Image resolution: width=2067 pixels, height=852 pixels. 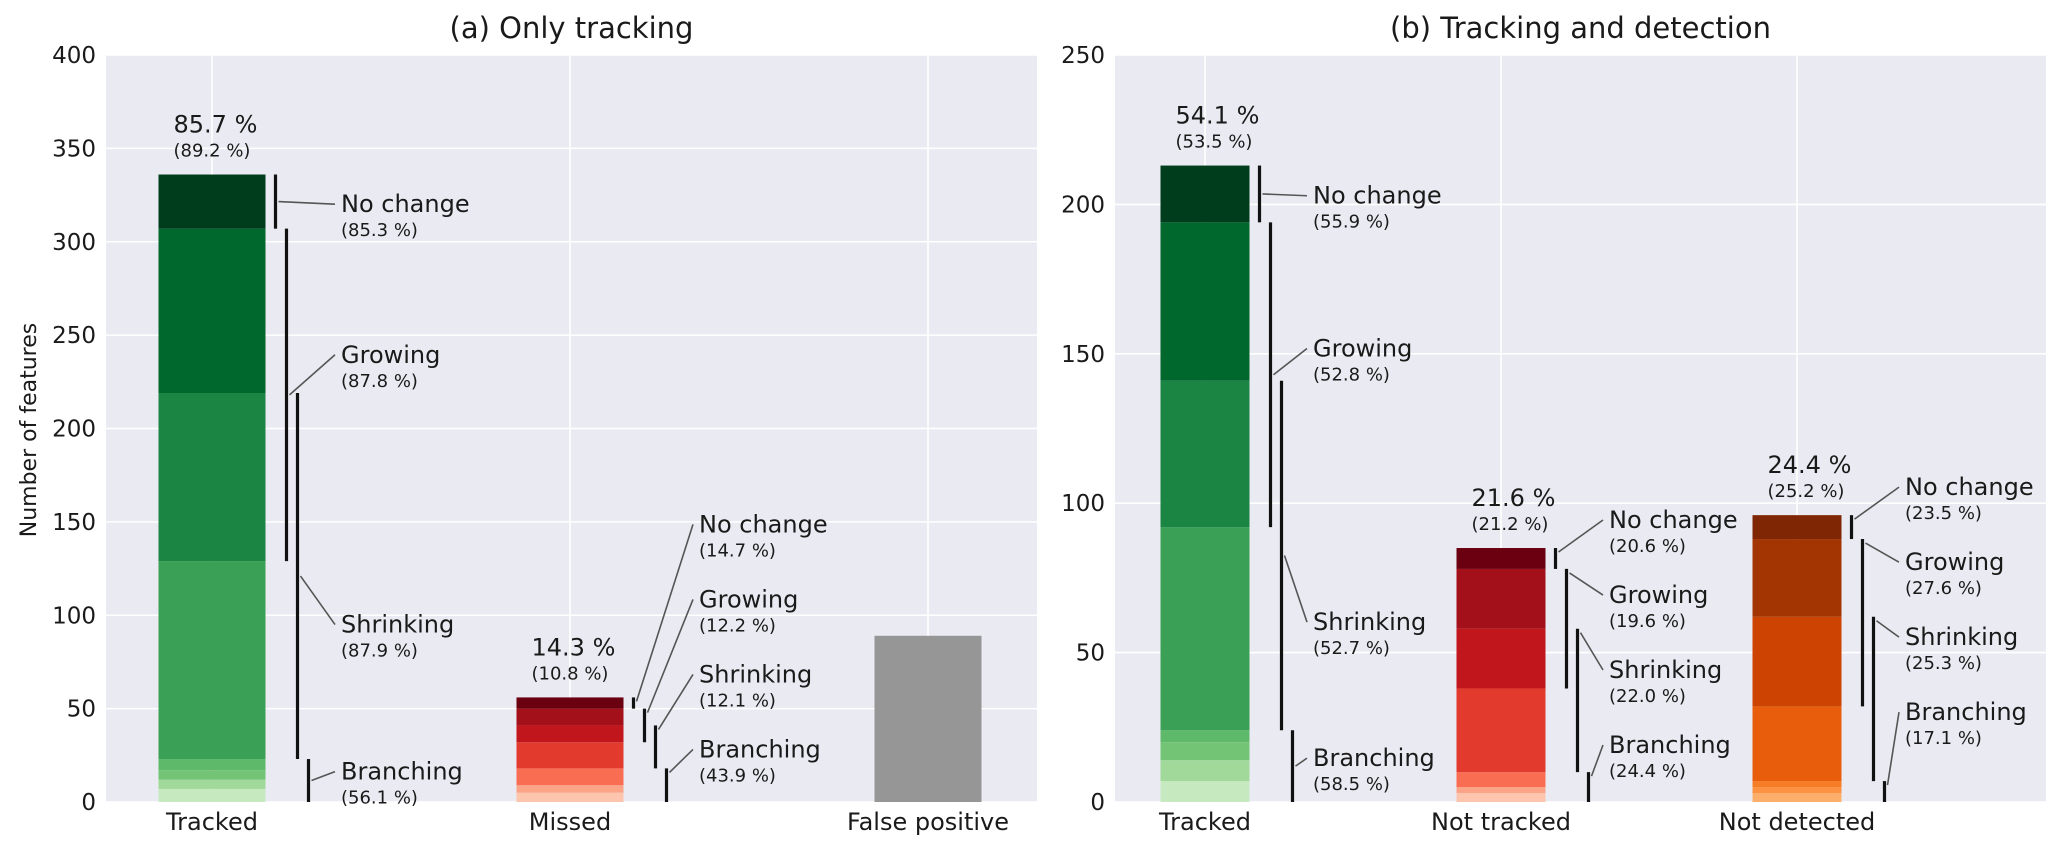 What do you see at coordinates (1580, 28) in the screenshot?
I see `chart-title: (b) Tracking and detection` at bounding box center [1580, 28].